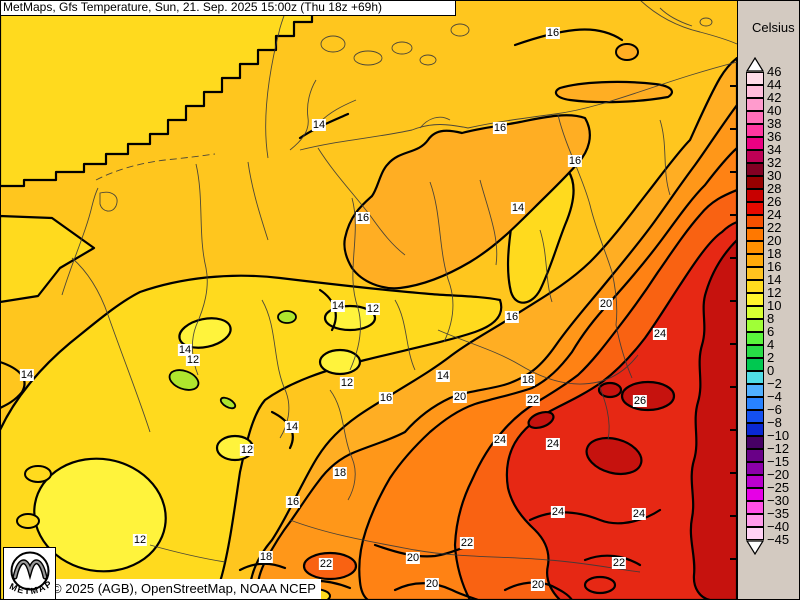 The image size is (800, 600). What do you see at coordinates (603, 411) in the screenshot?
I see `border-cz` at bounding box center [603, 411].